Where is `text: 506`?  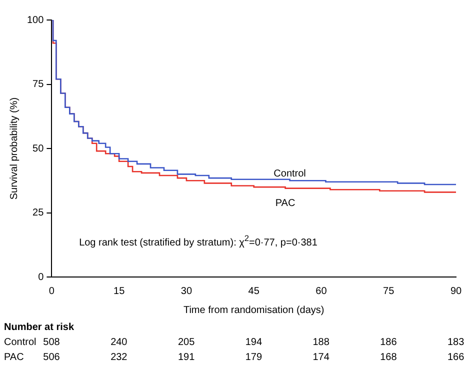 text: 506 is located at coordinates (51, 357).